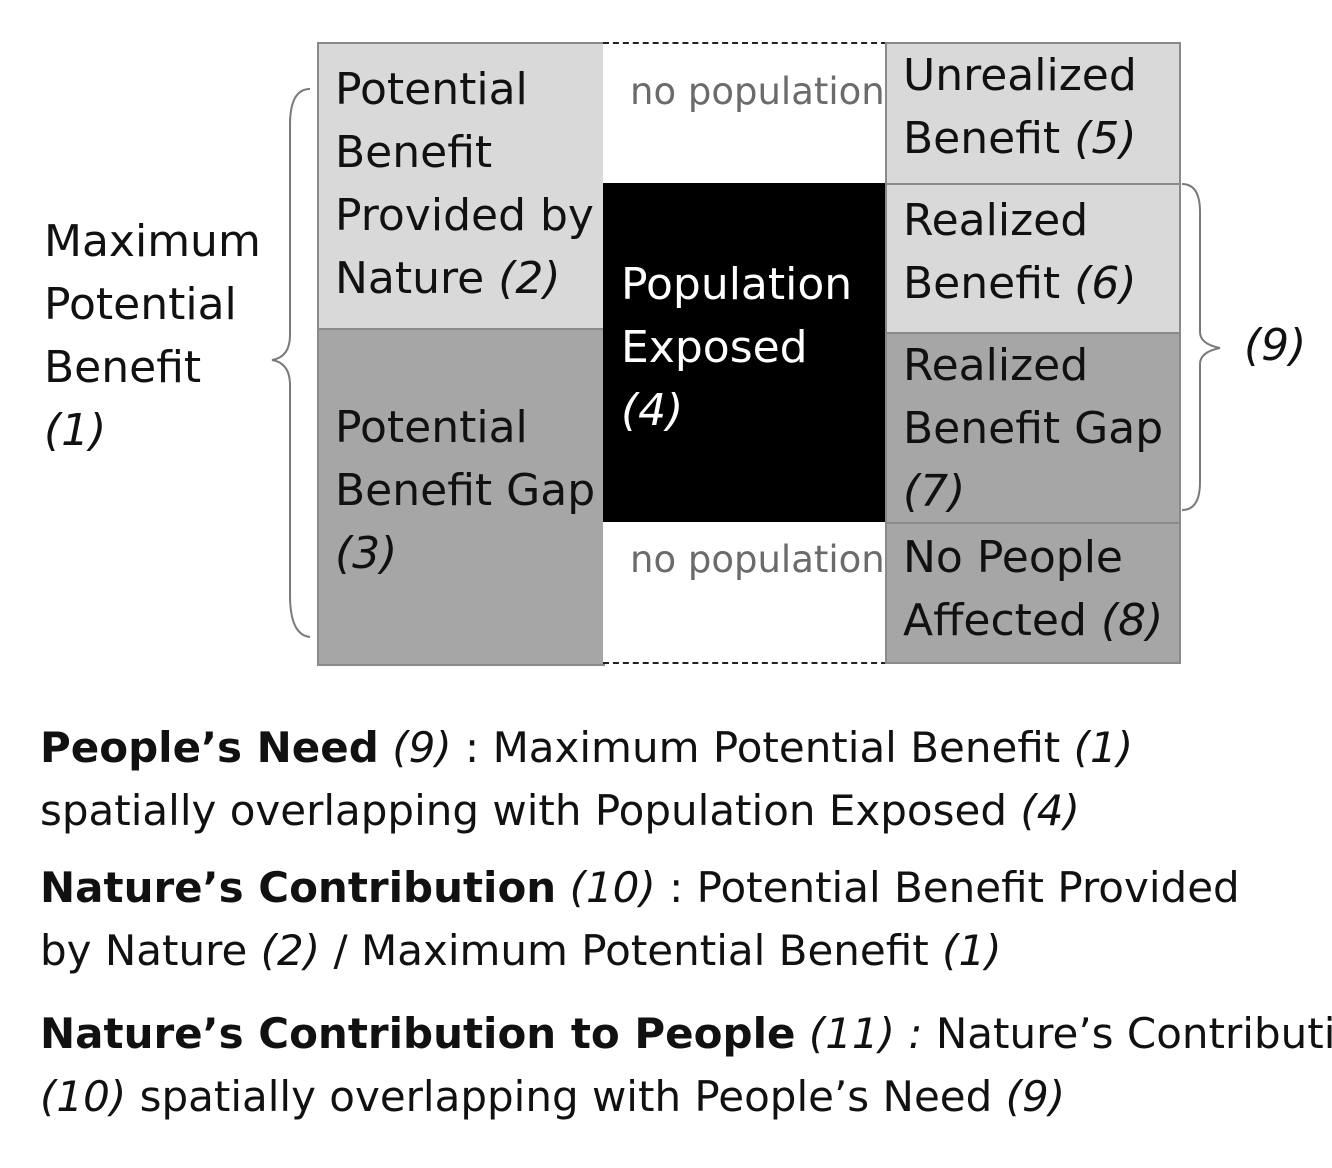 The width and height of the screenshot is (1332, 1168). Describe the element at coordinates (83, 1096) in the screenshot. I see `ncp-number1: (10)` at that location.